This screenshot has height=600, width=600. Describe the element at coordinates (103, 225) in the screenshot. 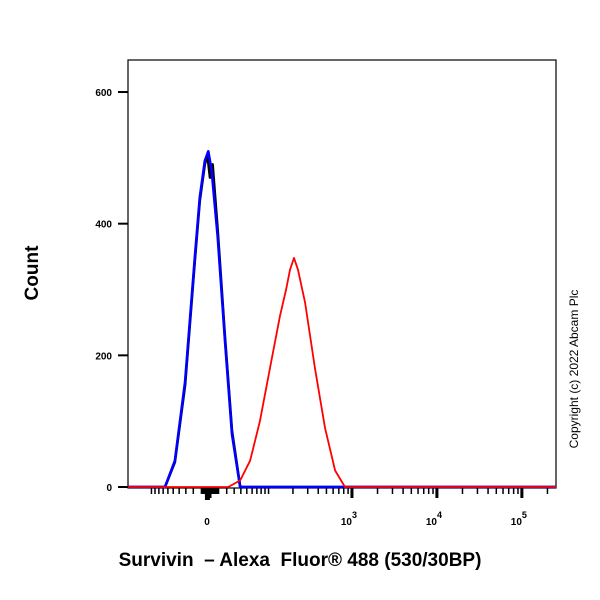

I see `y-tick-label: 400` at that location.